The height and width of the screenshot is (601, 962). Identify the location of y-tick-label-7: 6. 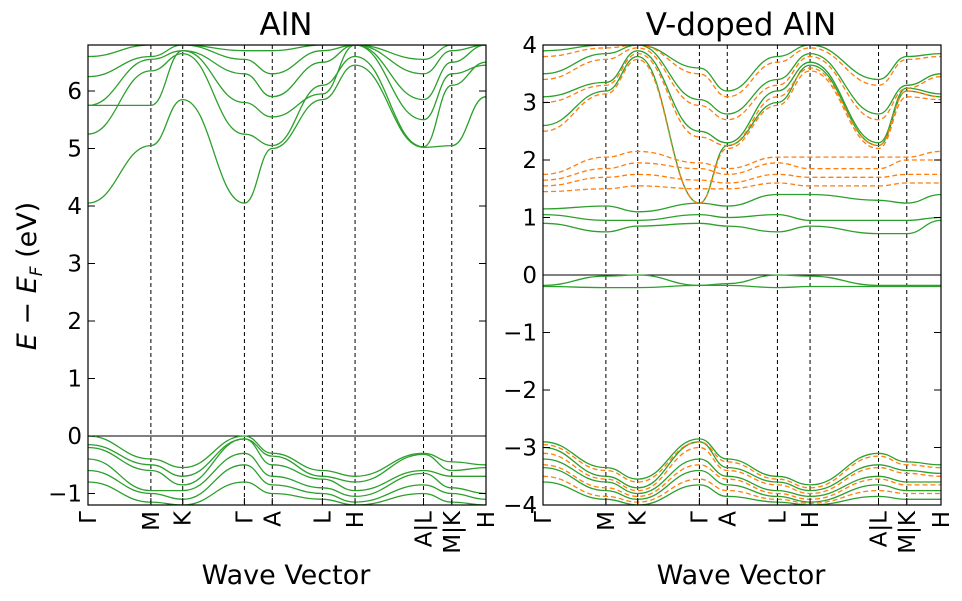
(74, 92).